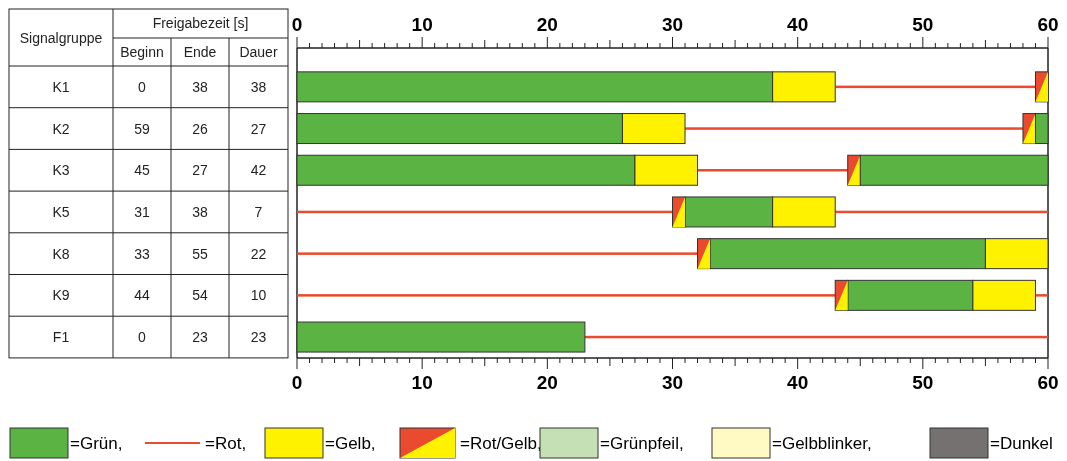  Describe the element at coordinates (226, 443) in the screenshot. I see `legend-label: =Rot,` at that location.